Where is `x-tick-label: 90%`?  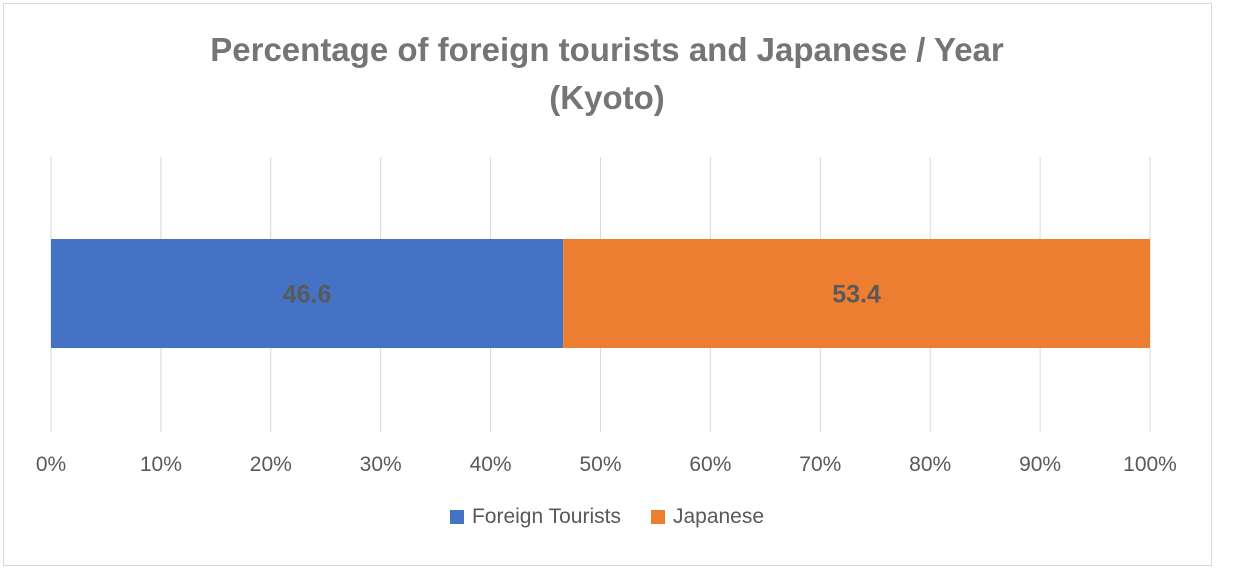
x-tick-label: 90% is located at coordinates (1040, 464).